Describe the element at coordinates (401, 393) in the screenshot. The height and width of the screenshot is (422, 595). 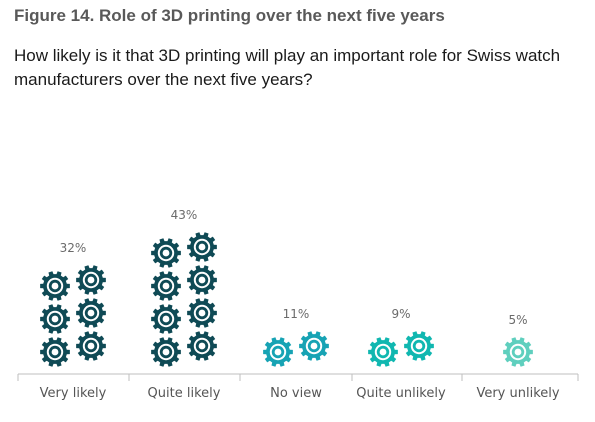
I see `category-label: Quite unlikely` at that location.